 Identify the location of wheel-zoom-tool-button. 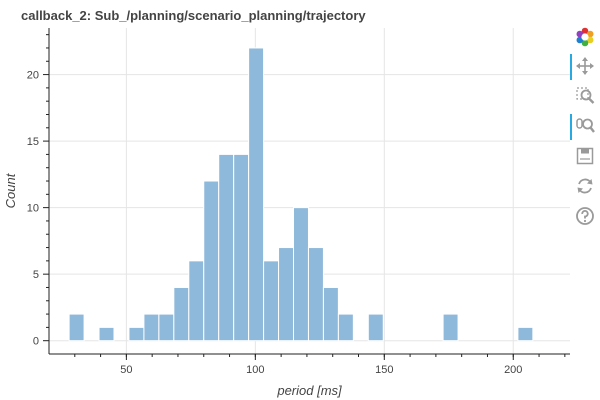
(585, 127).